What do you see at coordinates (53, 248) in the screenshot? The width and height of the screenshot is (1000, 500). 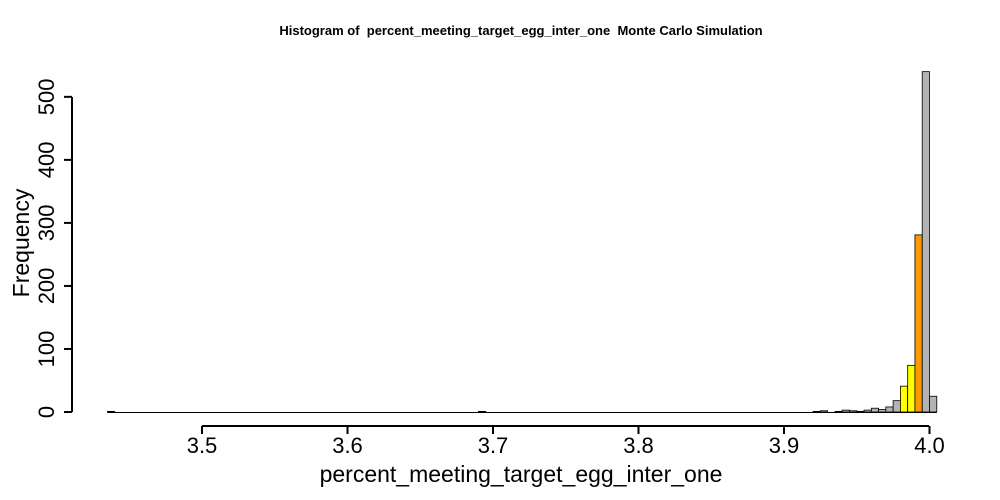 I see `y-axis: 0 100 200 300 400 500` at bounding box center [53, 248].